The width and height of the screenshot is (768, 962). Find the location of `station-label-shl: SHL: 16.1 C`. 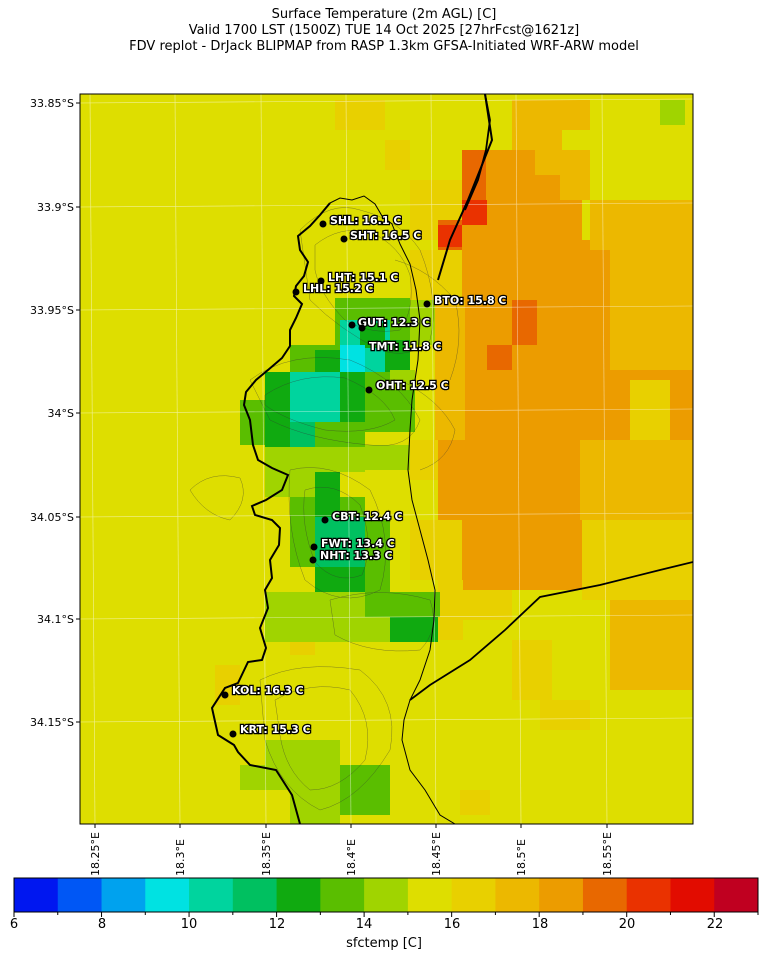

station-label-shl: SHL: 16.1 C is located at coordinates (365, 220).